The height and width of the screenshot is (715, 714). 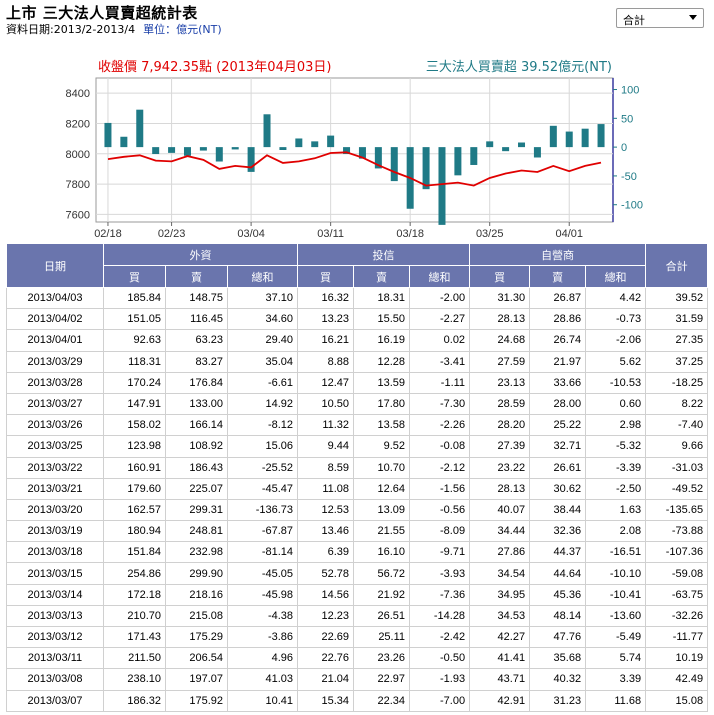 What do you see at coordinates (55, 383) in the screenshot?
I see `cell-date: 2013/03/28` at bounding box center [55, 383].